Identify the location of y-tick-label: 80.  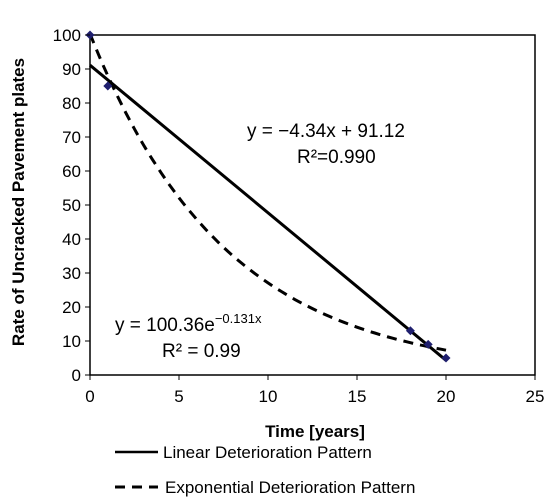
(71, 103).